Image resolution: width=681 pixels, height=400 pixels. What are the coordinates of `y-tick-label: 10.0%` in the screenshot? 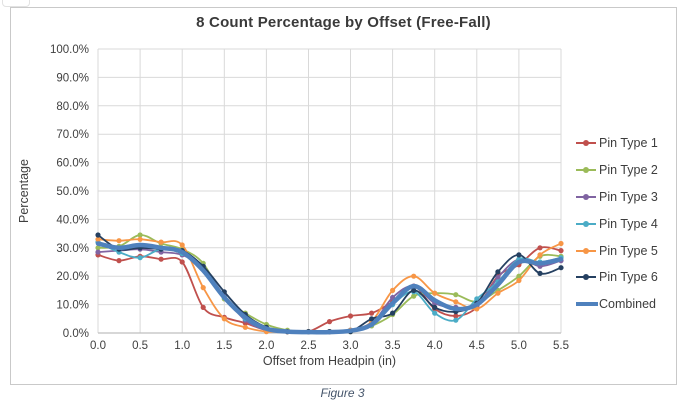 It's located at (72, 306).